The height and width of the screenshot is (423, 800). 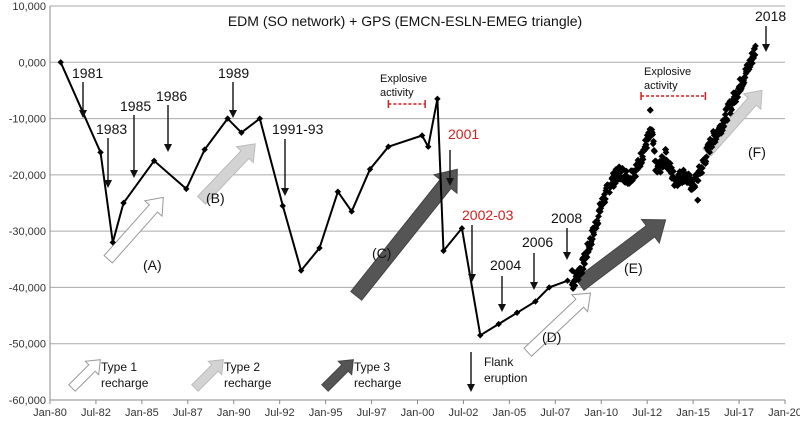 I want to click on flank-eruption-label-line2: eruption, so click(x=505, y=378).